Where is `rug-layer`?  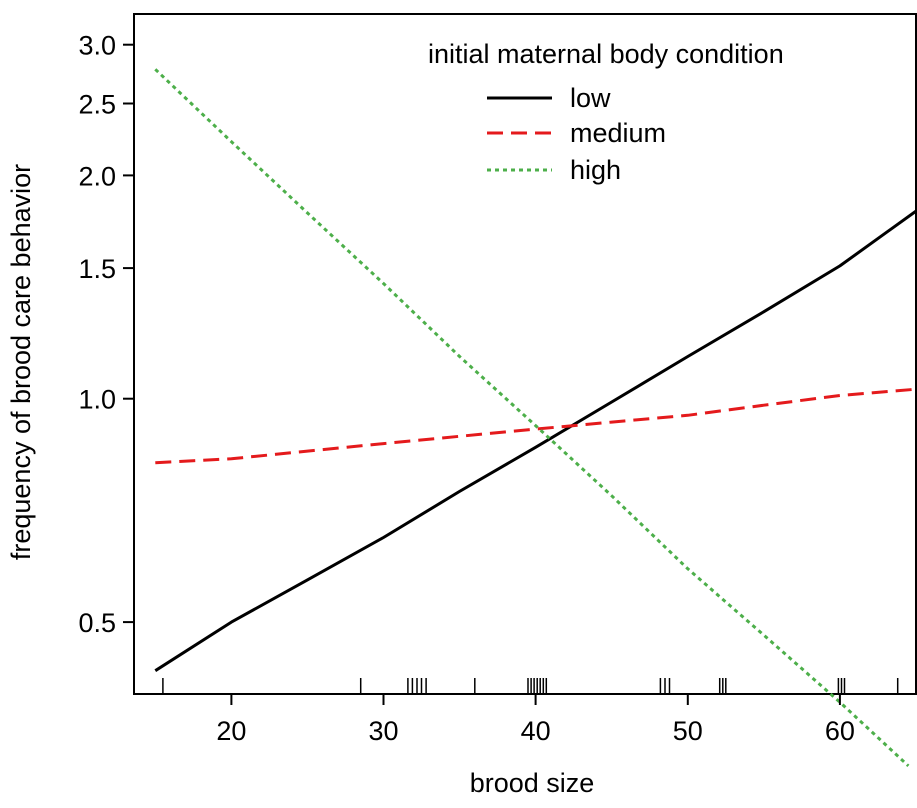
rug-layer is located at coordinates (530, 686).